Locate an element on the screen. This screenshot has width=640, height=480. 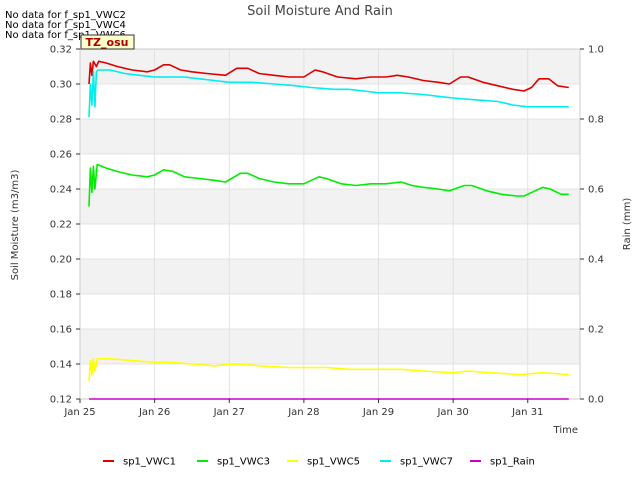
y-tick-label: 0.32 is located at coordinates (61, 50).